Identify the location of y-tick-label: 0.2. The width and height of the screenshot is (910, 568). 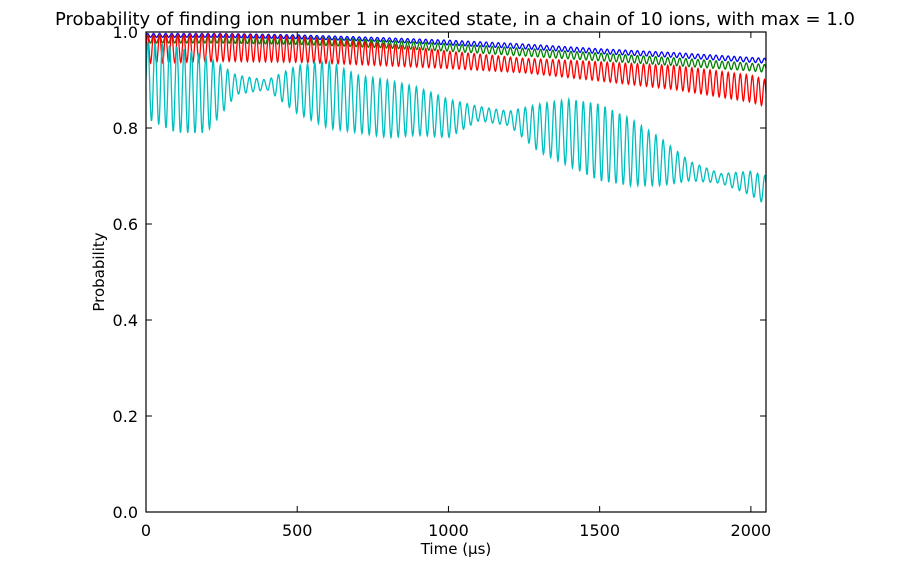
(125, 416).